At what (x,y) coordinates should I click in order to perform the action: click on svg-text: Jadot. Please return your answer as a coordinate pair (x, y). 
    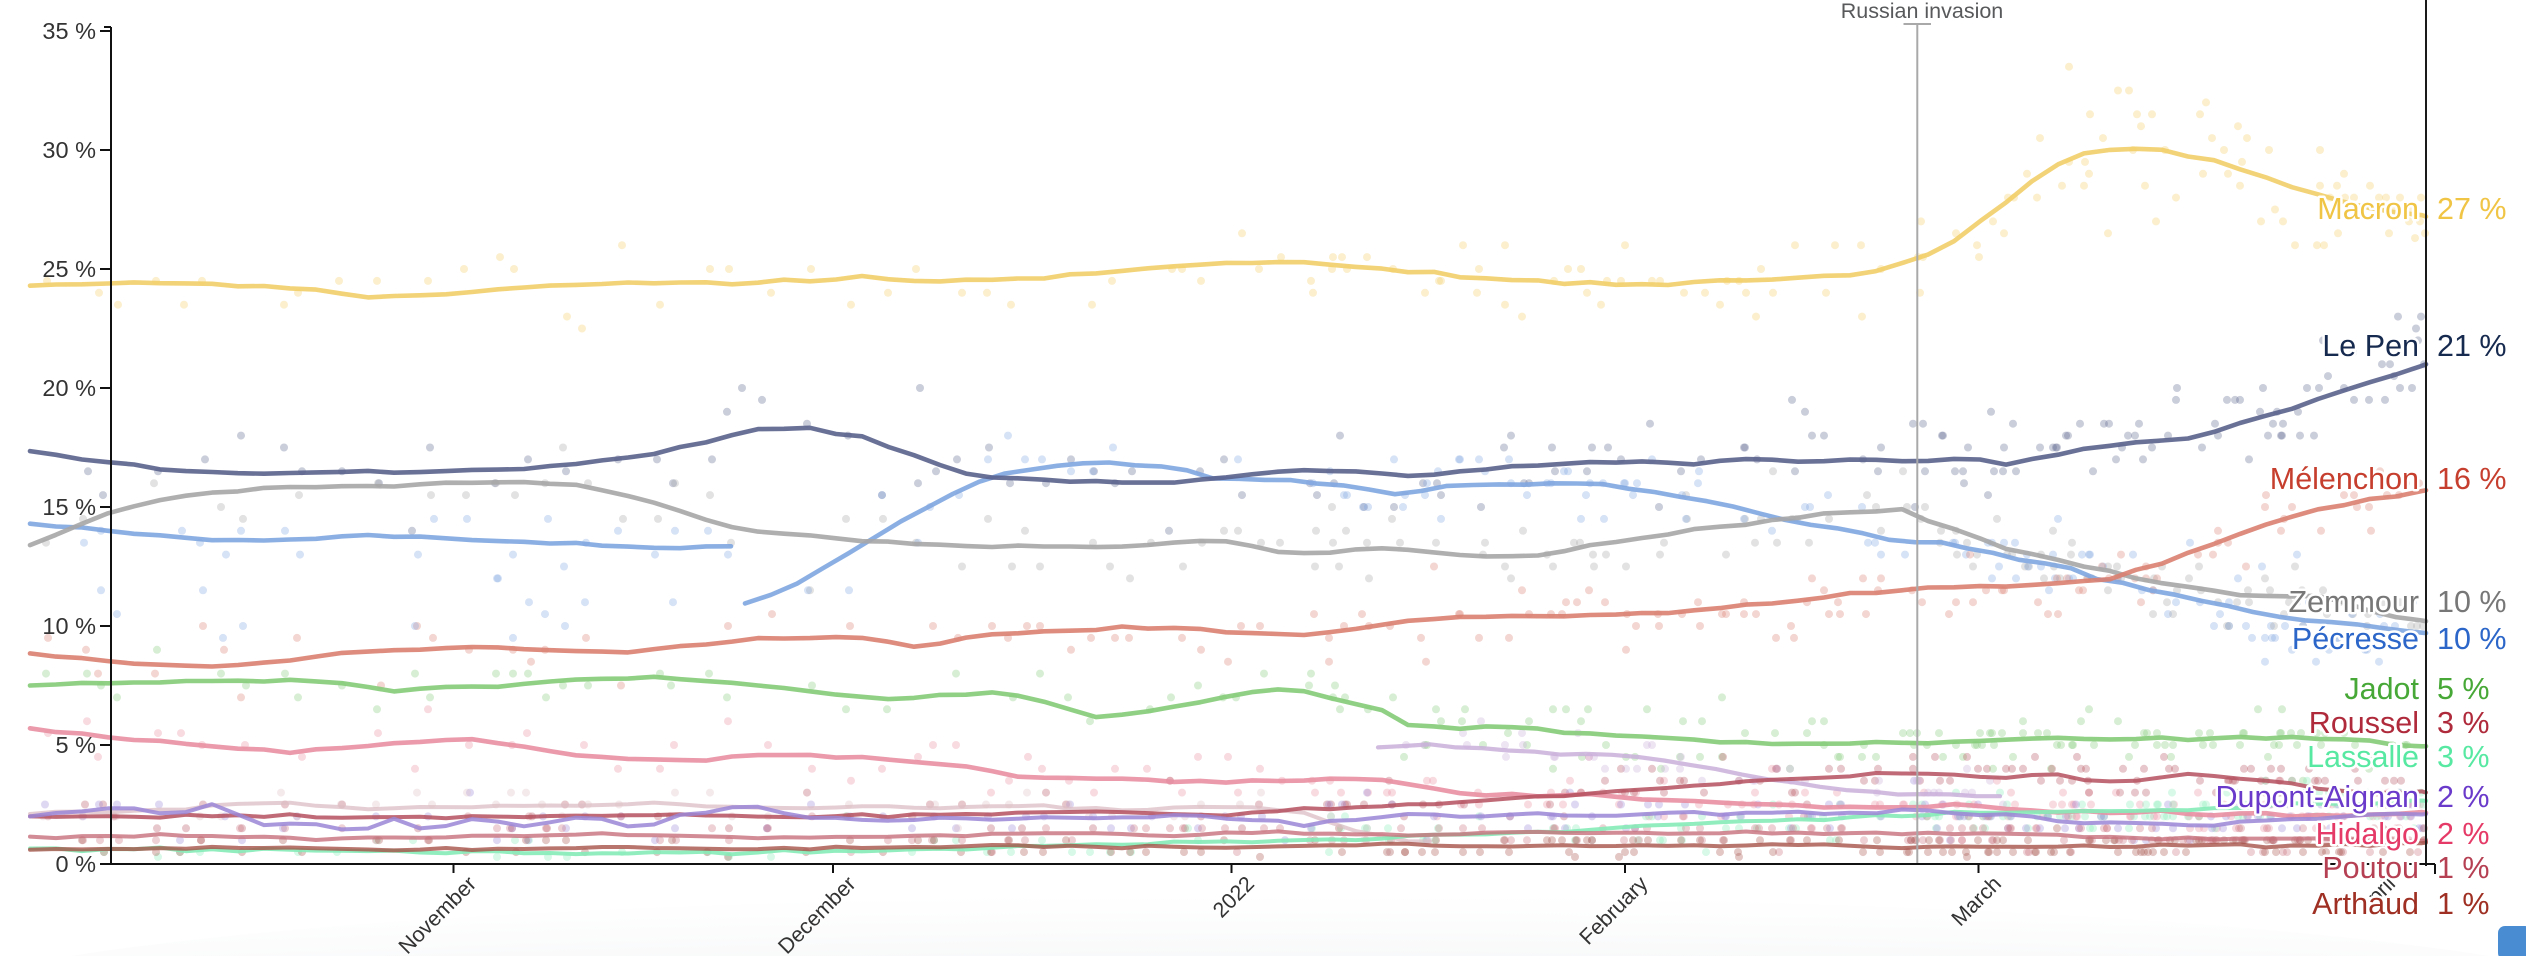
    Looking at the image, I should click on (2381, 689).